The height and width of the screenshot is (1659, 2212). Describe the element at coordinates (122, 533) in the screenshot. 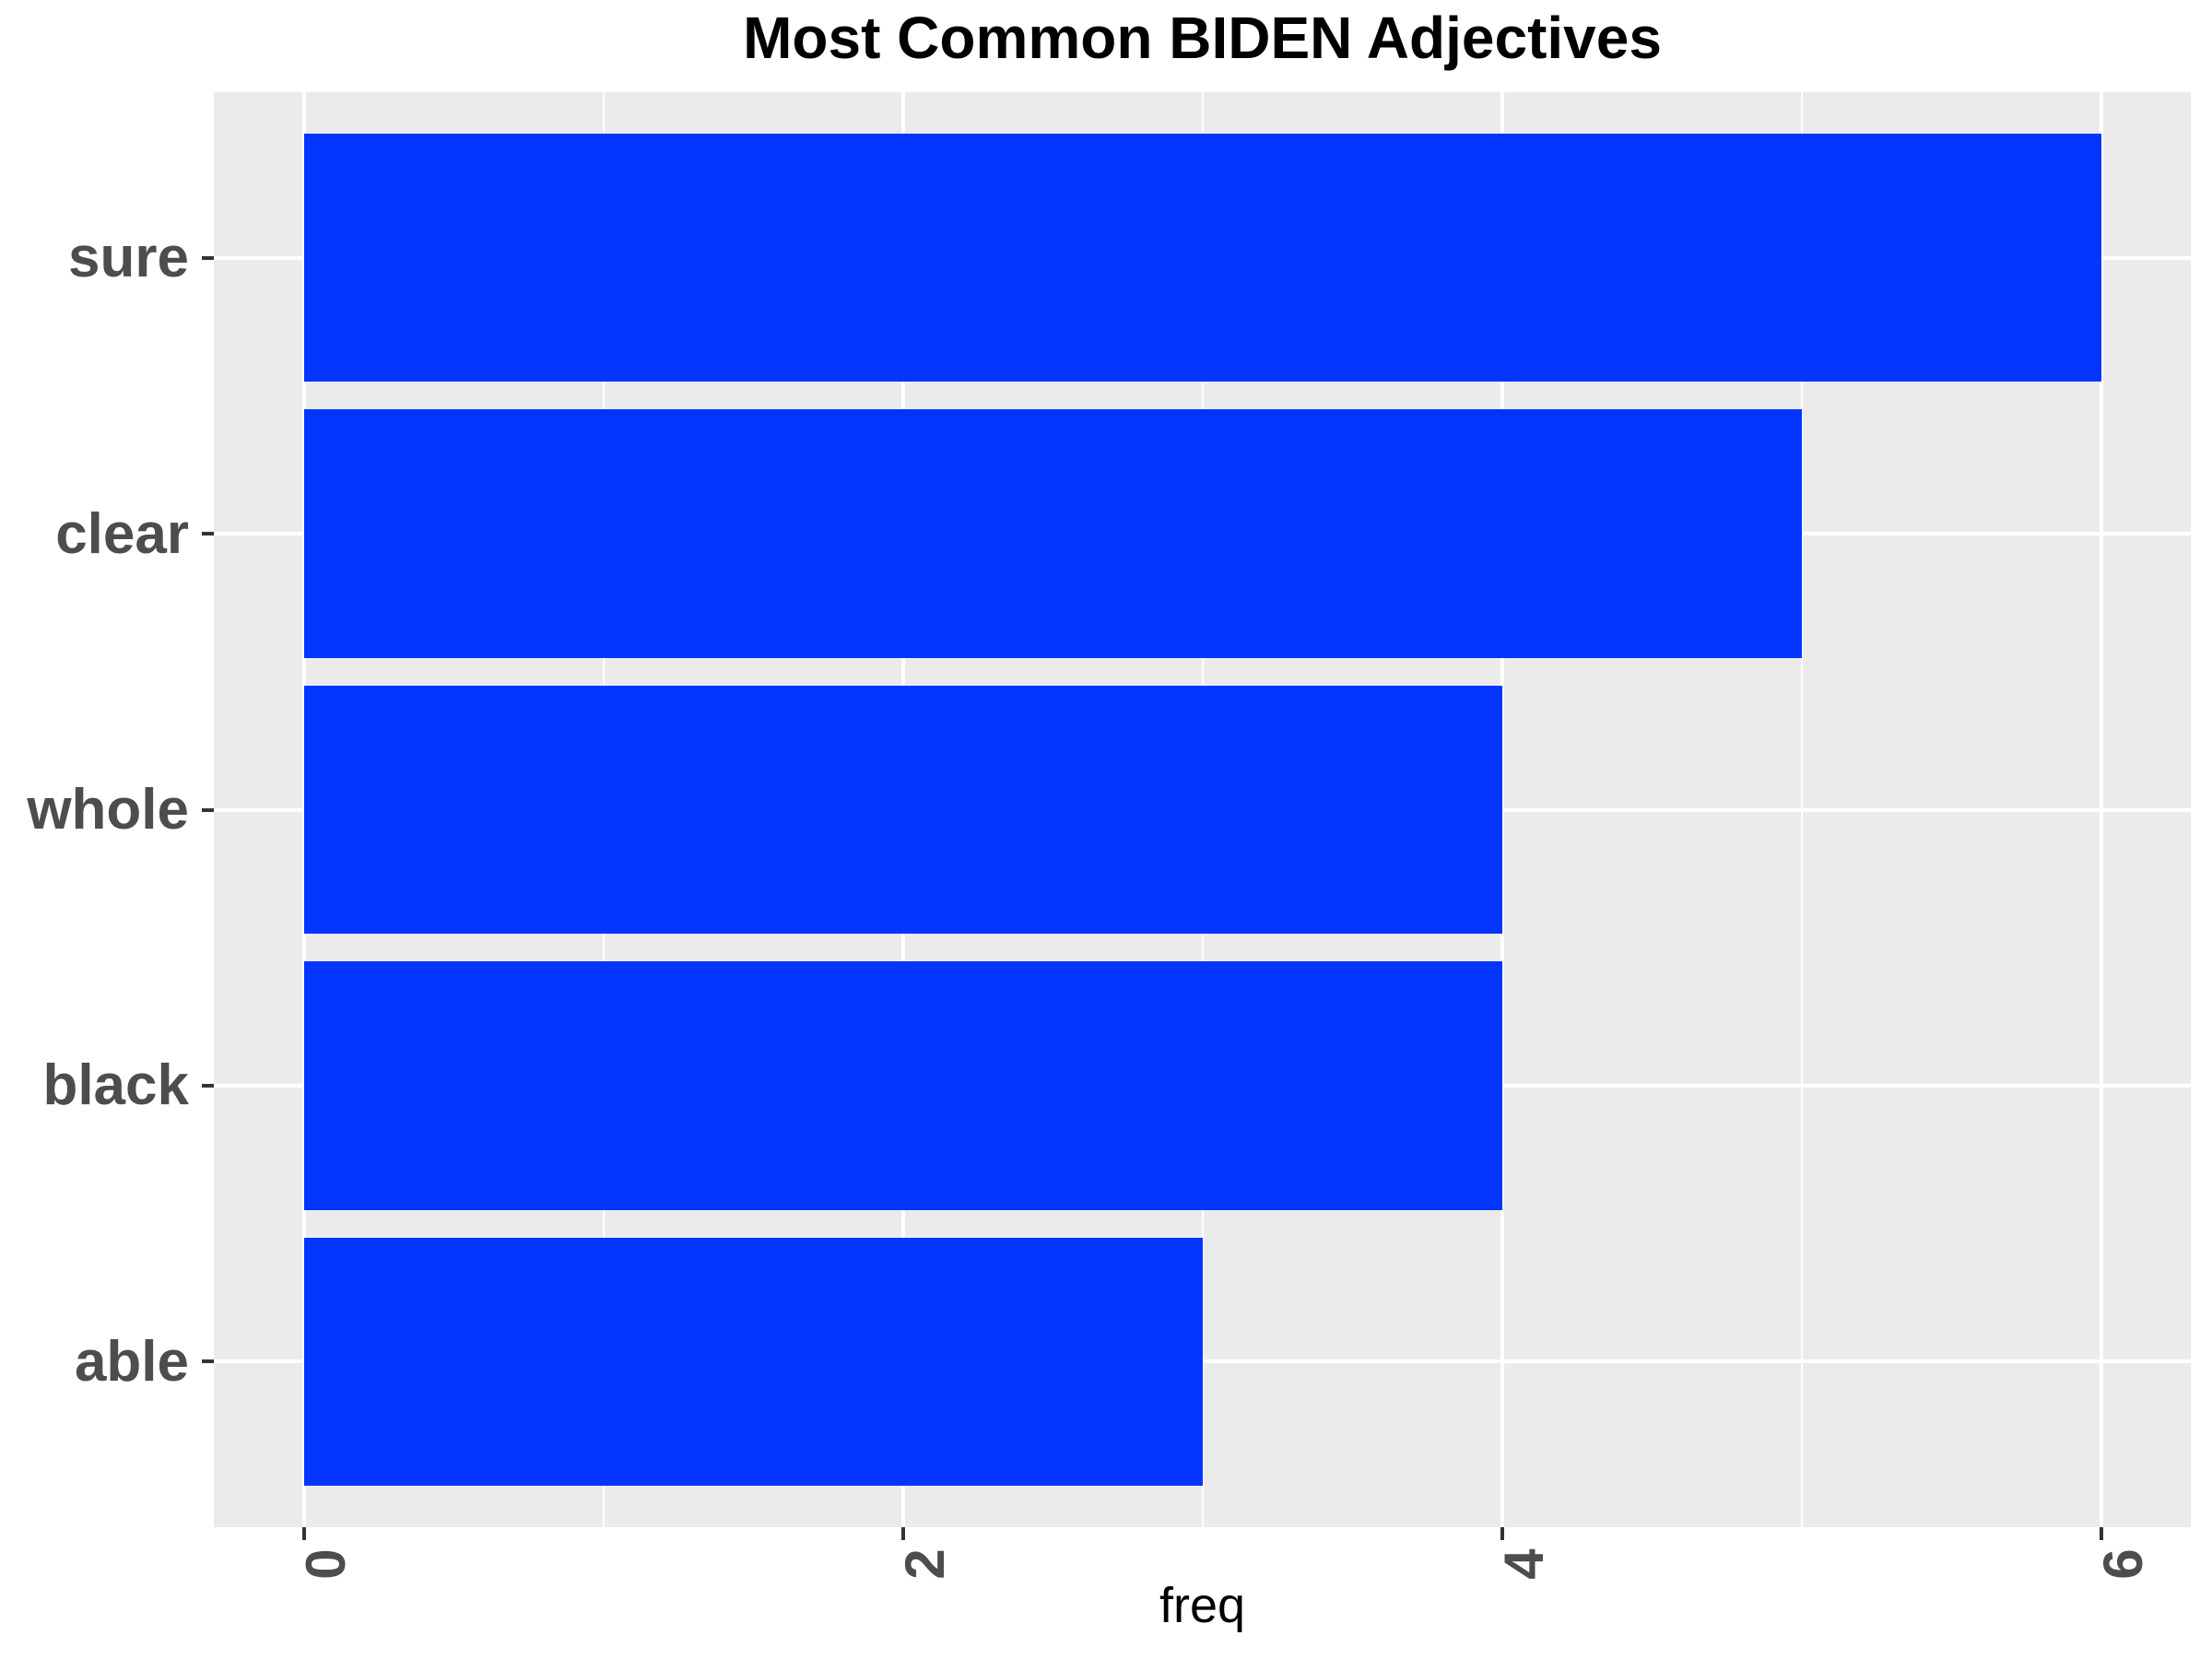

I see `y-tick-label-clear: clear` at that location.